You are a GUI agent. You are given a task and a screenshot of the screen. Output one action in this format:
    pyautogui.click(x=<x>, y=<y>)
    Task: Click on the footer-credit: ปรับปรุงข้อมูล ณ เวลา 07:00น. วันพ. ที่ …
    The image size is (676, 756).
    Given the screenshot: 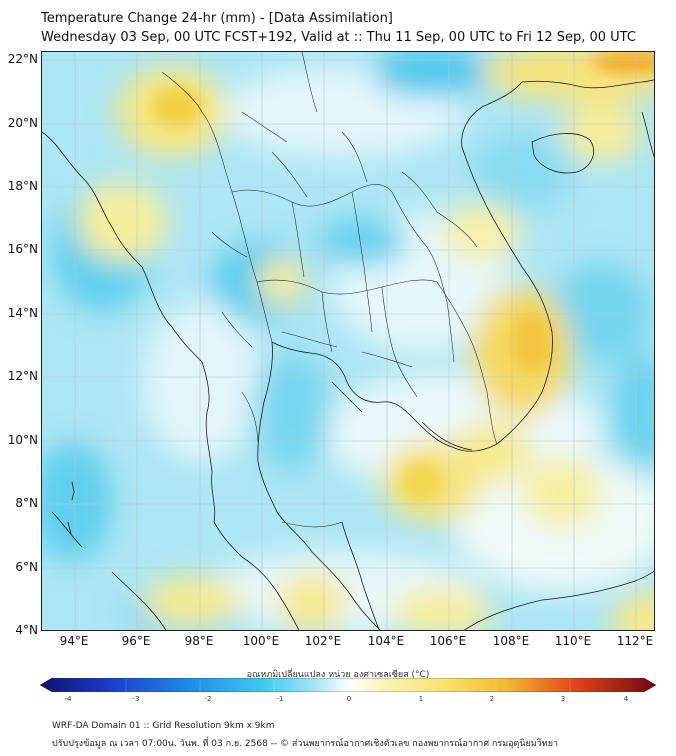 What is the action you would take?
    pyautogui.click(x=305, y=744)
    